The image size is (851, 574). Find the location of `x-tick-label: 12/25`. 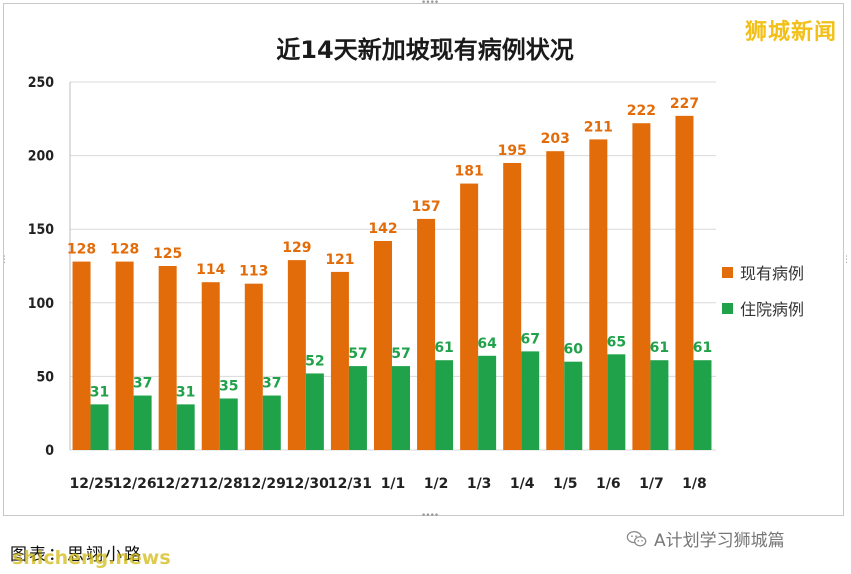

x-tick-label: 12/25 is located at coordinates (91, 484).